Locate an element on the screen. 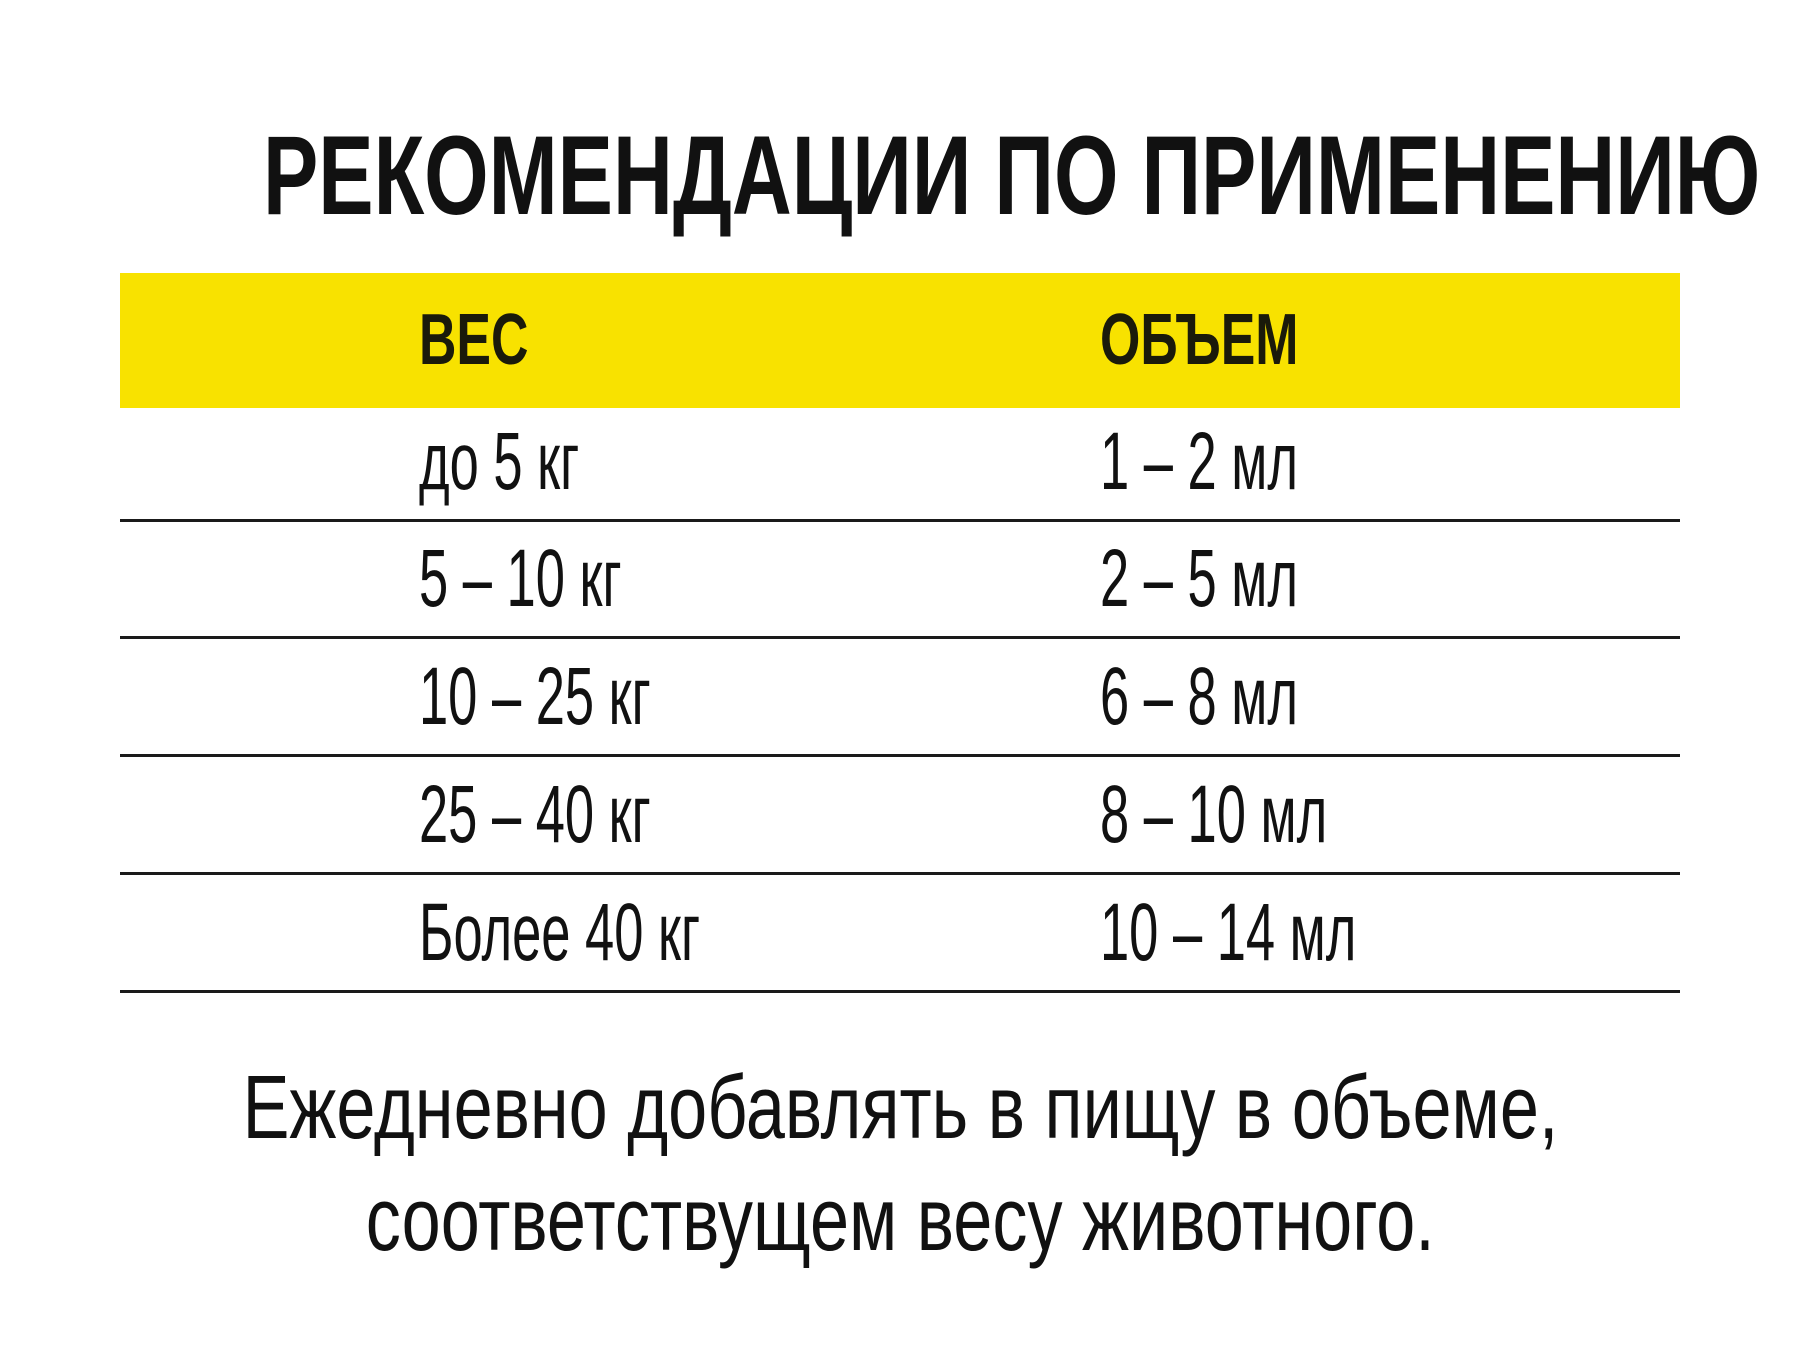 This screenshot has height=1350, width=1800. weight-cell: 25 – 40 кг is located at coordinates (535, 814).